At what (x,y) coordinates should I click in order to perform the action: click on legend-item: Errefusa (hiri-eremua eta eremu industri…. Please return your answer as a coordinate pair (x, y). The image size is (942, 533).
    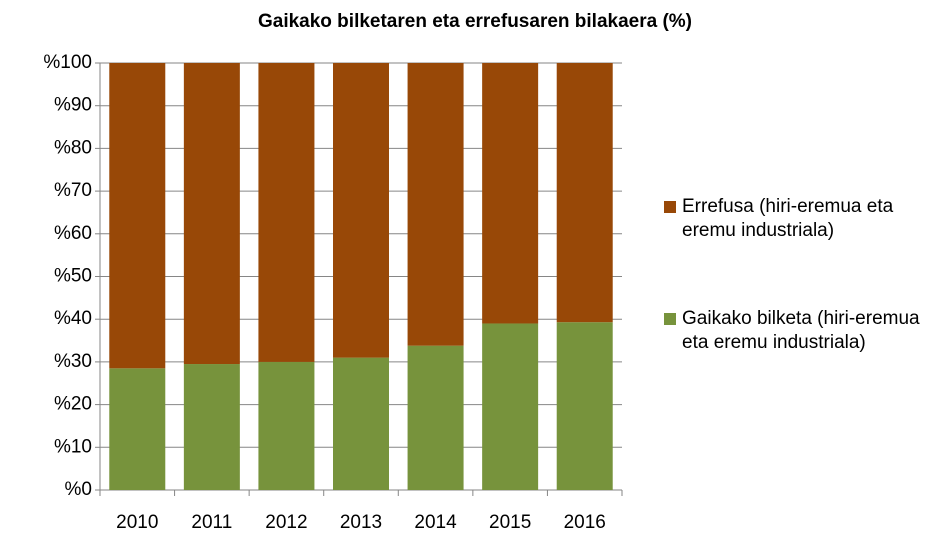
    Looking at the image, I should click on (799, 219).